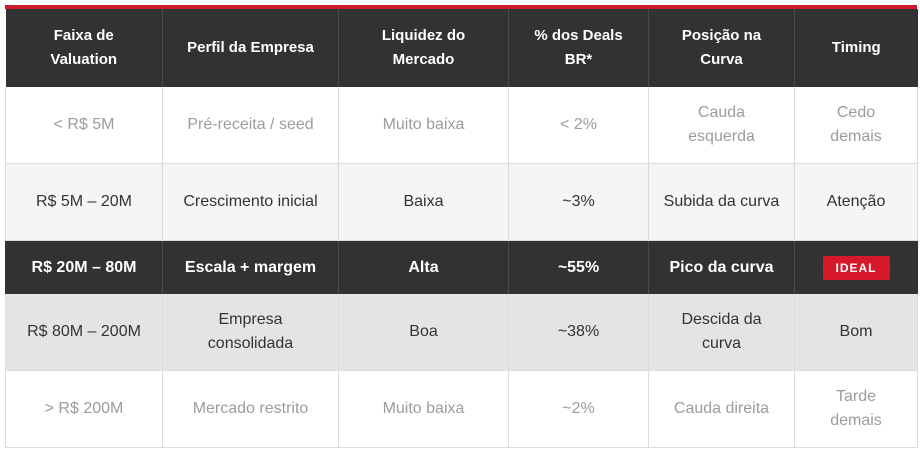 The width and height of the screenshot is (920, 455). I want to click on cell-company-profile: Pré-receita / seed, so click(250, 125).